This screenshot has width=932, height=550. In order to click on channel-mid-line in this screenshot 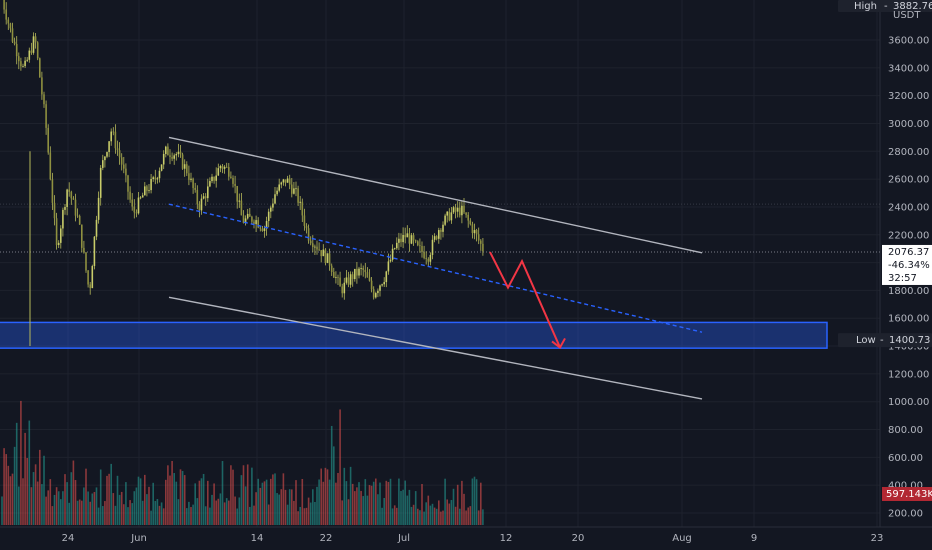, I will do `click(435, 268)`.